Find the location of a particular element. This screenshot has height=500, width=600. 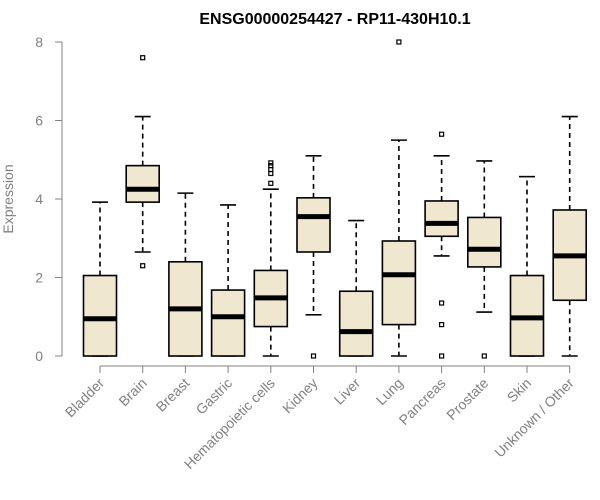

x-tick-label: Unknown / Other is located at coordinates (534, 418).